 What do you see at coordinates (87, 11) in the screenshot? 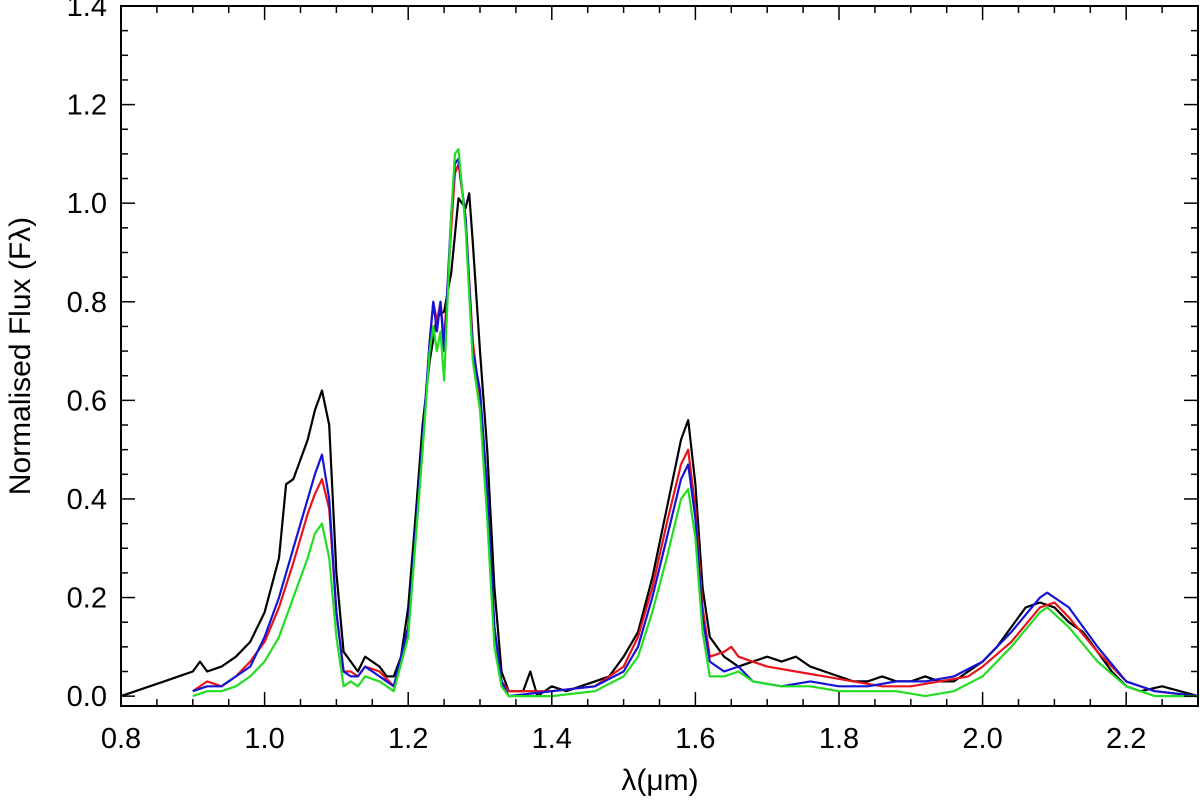
I see `y-tick-label: 1.4` at bounding box center [87, 11].